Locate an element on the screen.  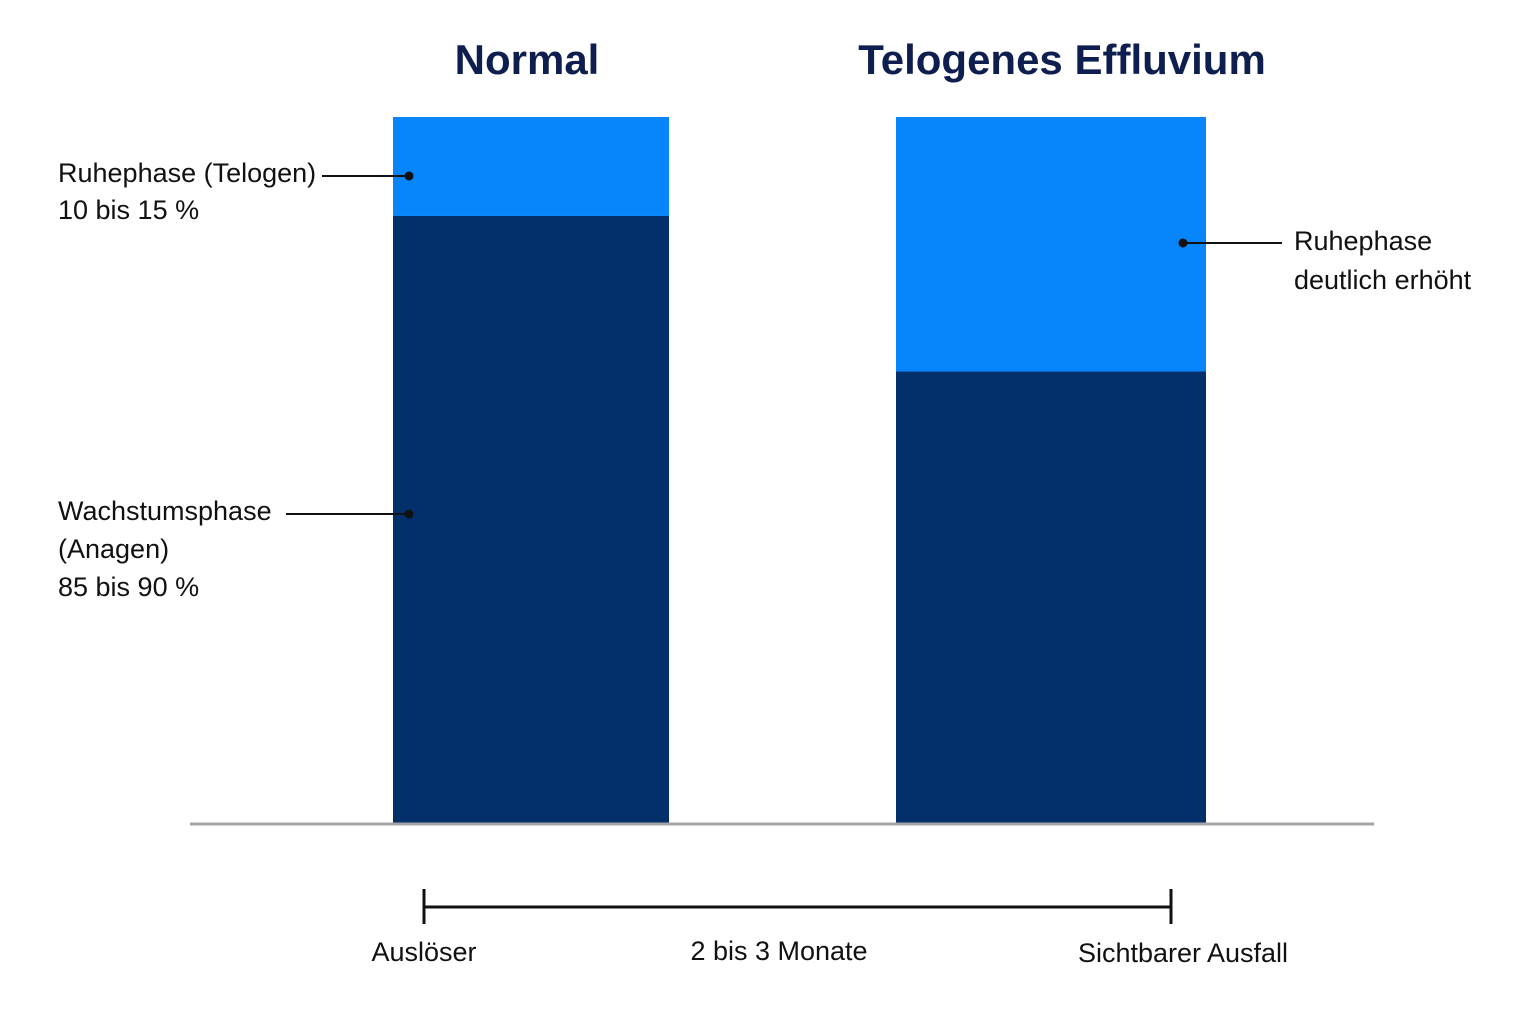
bar-normal-anagen is located at coordinates (531, 520).